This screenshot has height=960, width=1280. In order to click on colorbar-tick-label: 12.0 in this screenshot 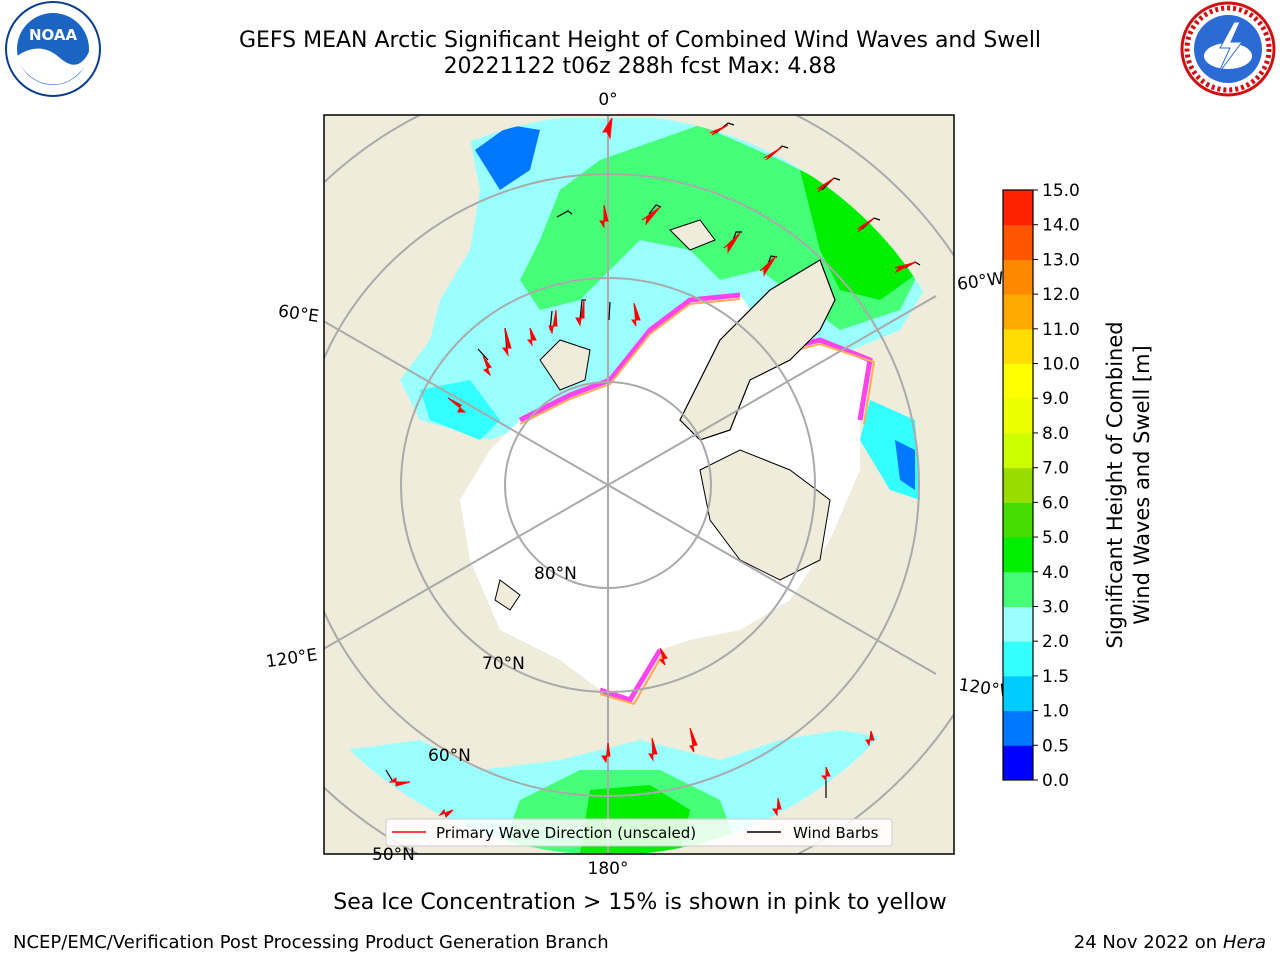, I will do `click(1061, 295)`.